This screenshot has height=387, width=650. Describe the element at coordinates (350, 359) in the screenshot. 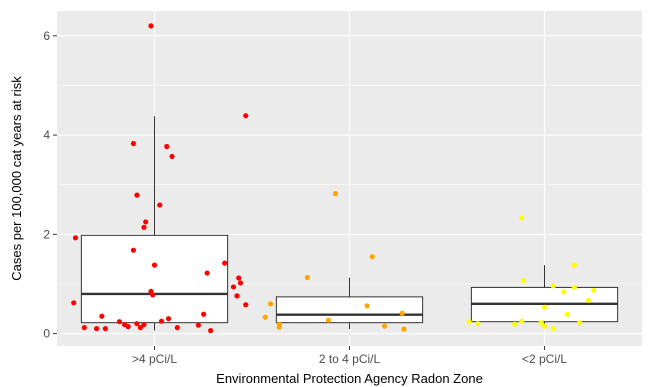

I see `x-tick-label: 2 to 4 pCi/L` at that location.